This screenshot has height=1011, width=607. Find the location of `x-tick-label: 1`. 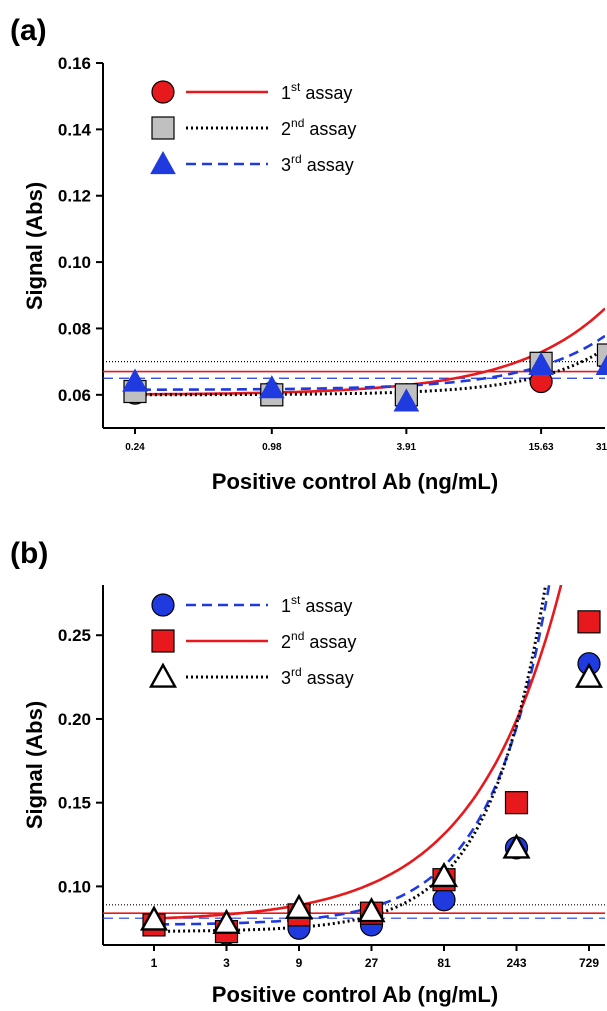

x-tick-label: 1 is located at coordinates (154, 963).